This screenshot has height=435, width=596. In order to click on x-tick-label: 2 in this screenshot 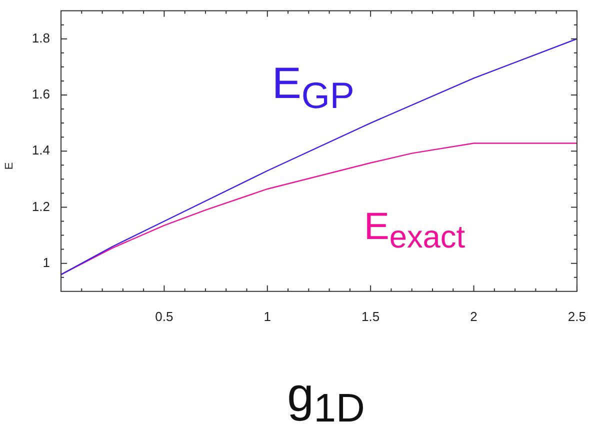, I will do `click(474, 316)`.